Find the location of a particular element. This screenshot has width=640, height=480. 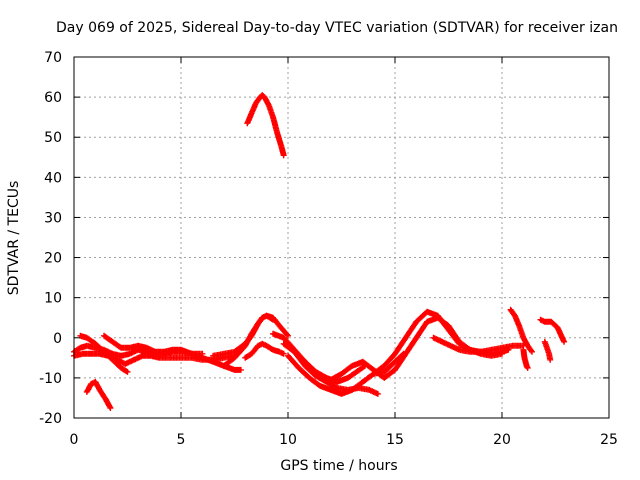

series-track-o is located at coordinates (478, 344).